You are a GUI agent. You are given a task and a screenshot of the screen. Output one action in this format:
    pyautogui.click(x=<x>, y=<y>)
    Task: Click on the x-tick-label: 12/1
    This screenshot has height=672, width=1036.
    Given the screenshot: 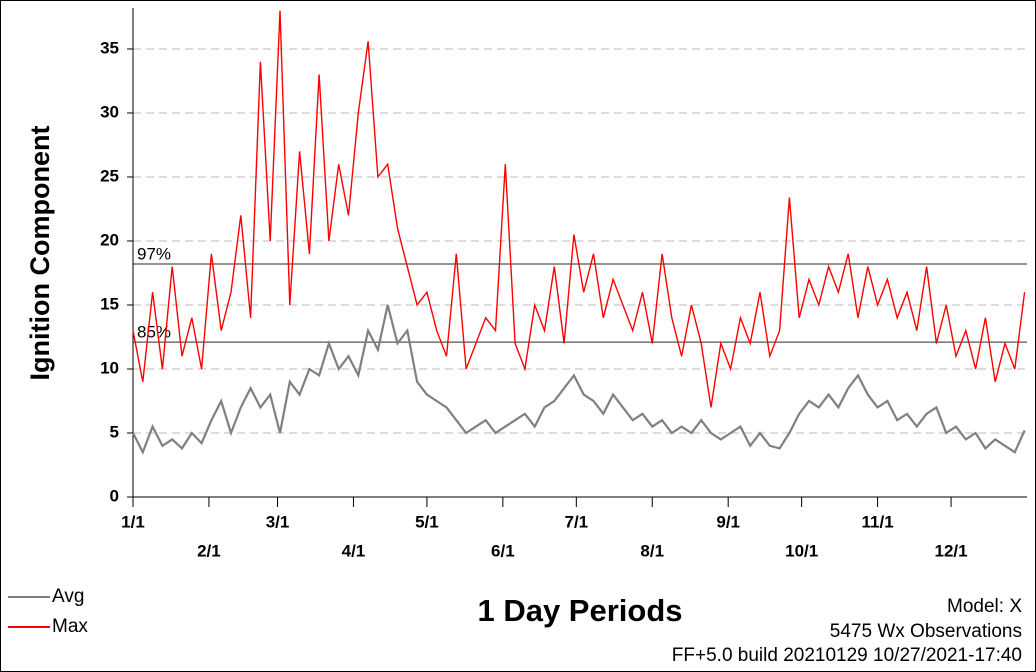 What is the action you would take?
    pyautogui.click(x=951, y=550)
    